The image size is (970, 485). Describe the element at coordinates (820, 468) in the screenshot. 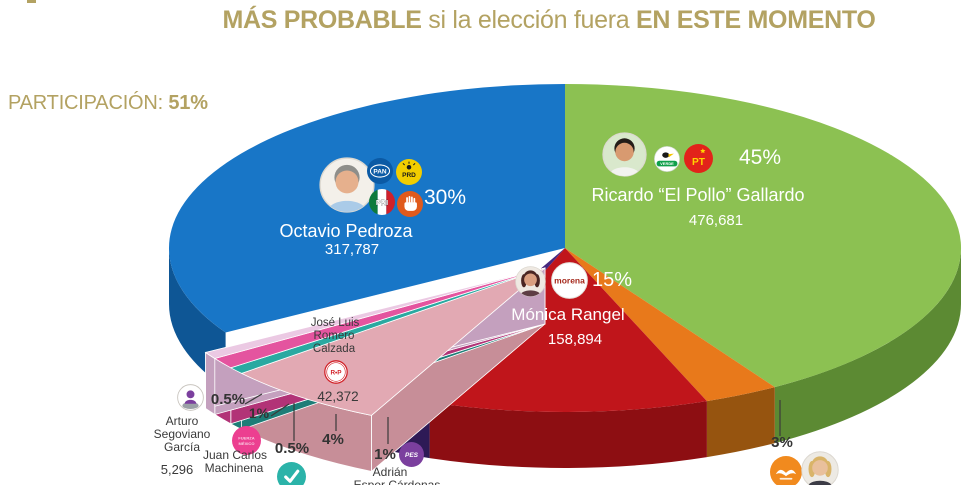

I see `candidate-photo-mc` at that location.